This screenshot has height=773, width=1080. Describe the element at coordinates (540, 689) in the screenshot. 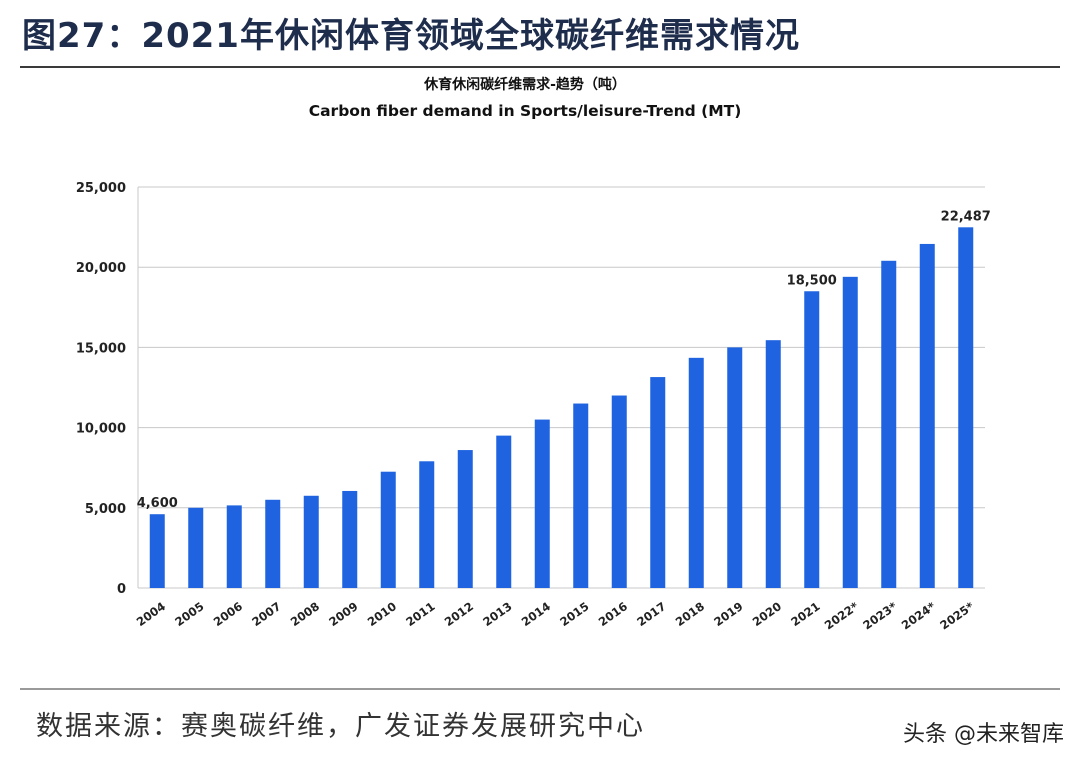

I see `footer-divider` at that location.